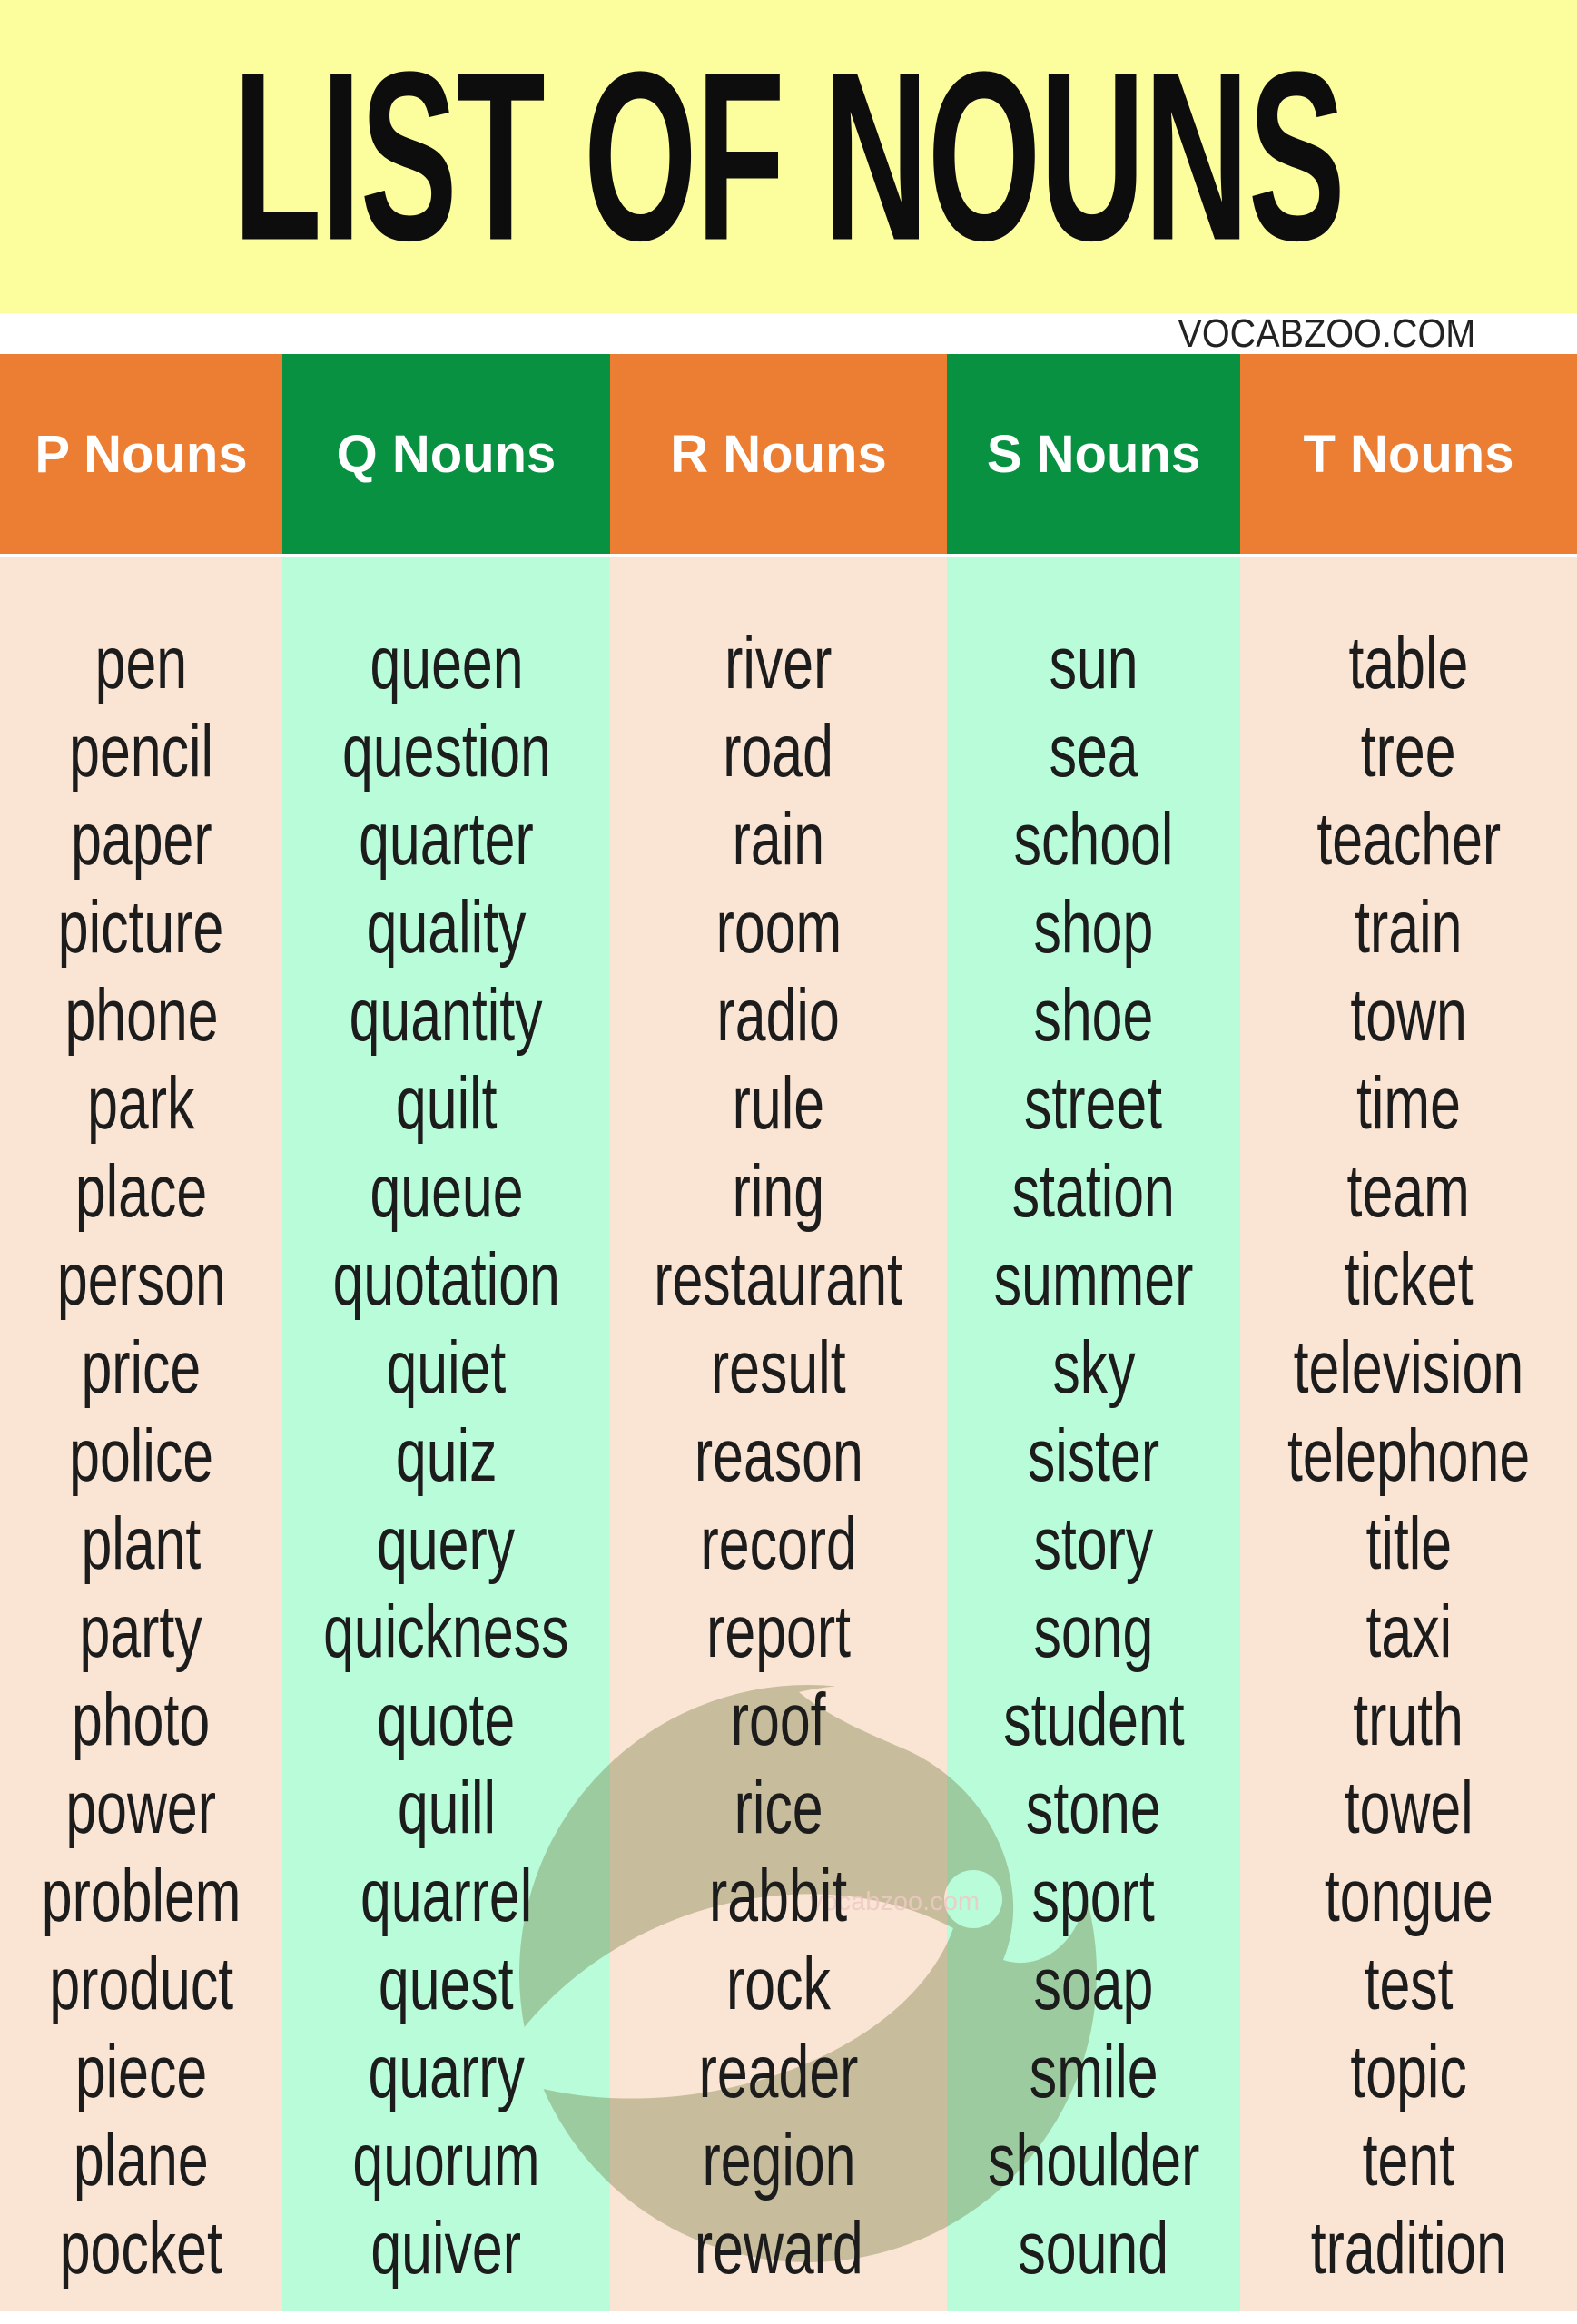 This screenshot has width=1577, height=2324. What do you see at coordinates (141, 1543) in the screenshot?
I see `word-item: plant` at bounding box center [141, 1543].